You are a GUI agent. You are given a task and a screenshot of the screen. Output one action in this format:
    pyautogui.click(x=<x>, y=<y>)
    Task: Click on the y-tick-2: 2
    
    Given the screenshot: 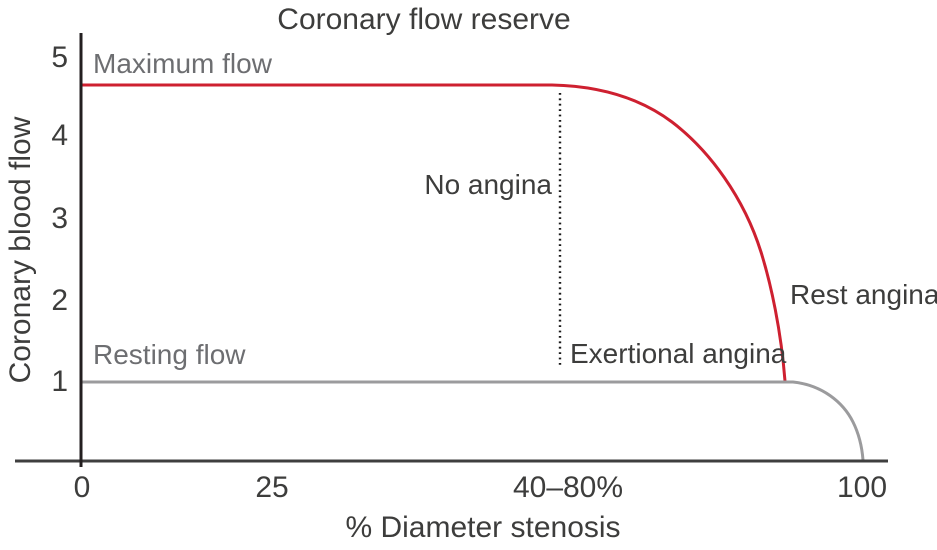 What is the action you would take?
    pyautogui.click(x=59, y=300)
    